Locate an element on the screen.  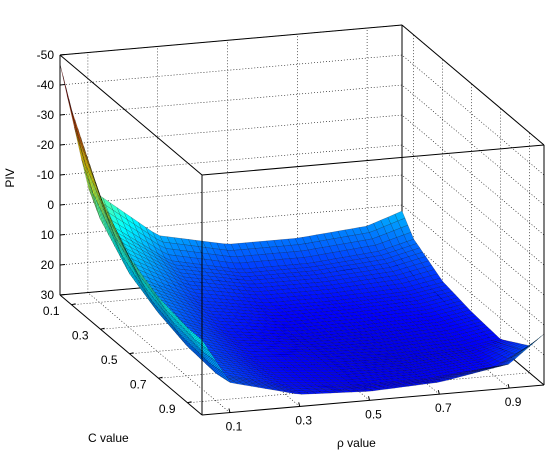
rho-tick-label: 0.1 is located at coordinates (234, 427).